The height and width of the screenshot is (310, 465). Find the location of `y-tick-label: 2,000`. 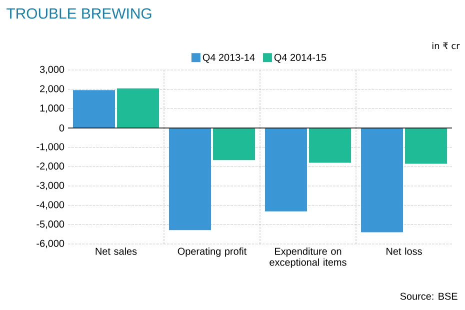

y-tick-label: 2,000 is located at coordinates (52, 89).